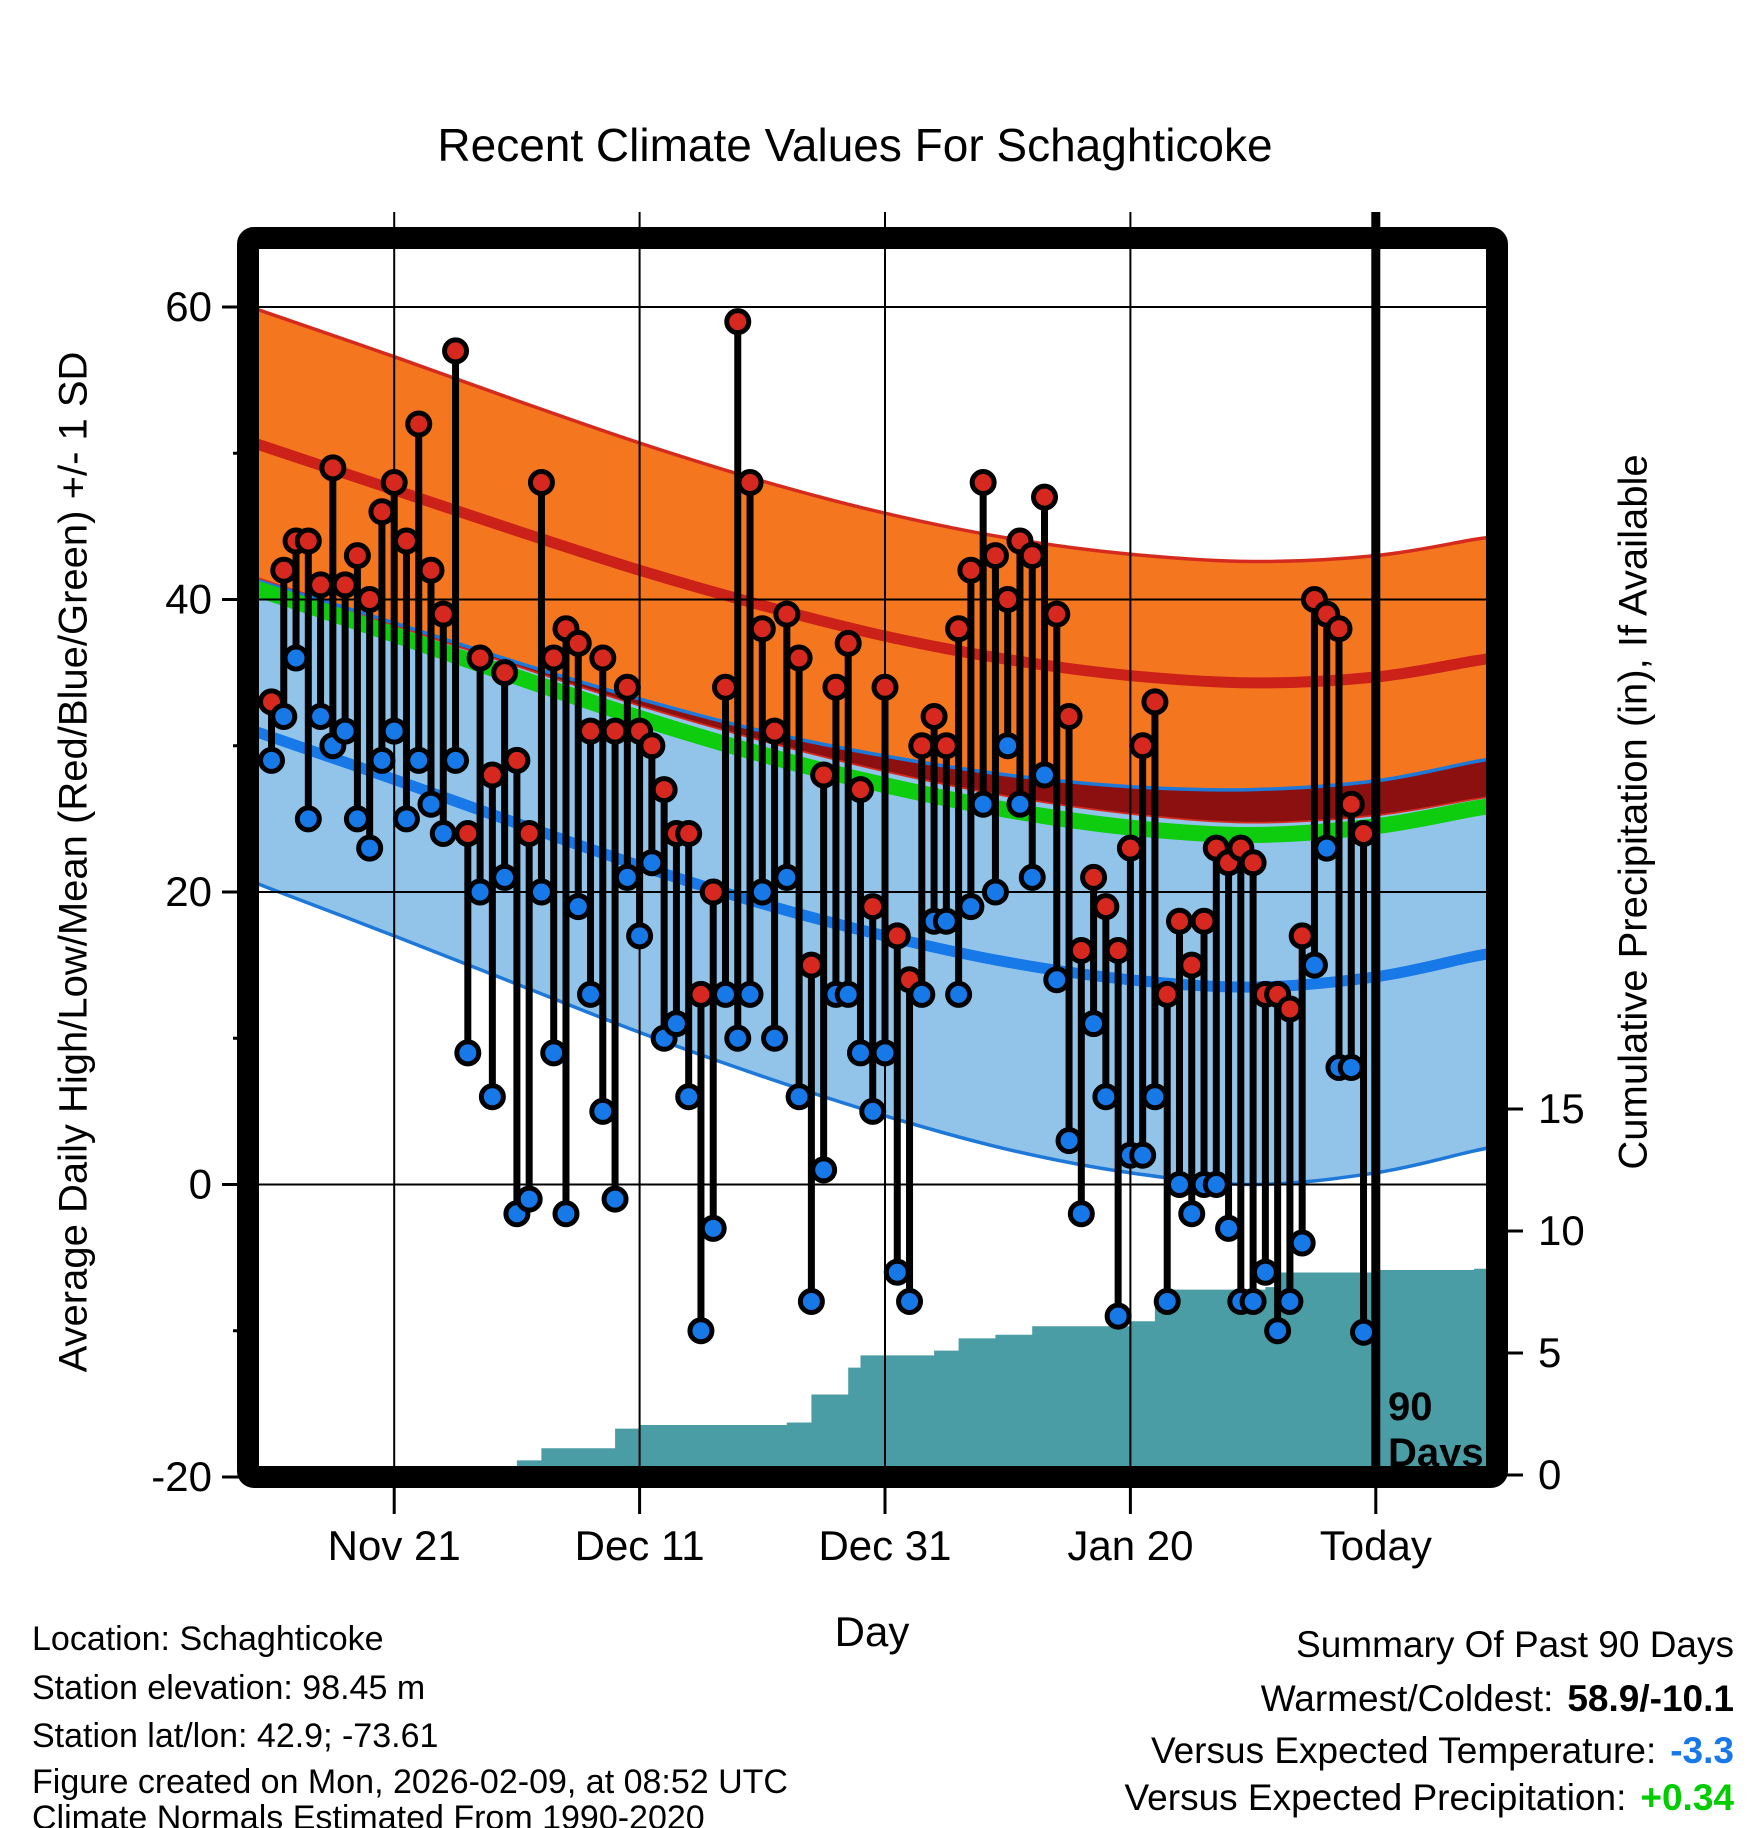 The image size is (1748, 1828). I want to click on high-dot-day56, so click(959, 629).